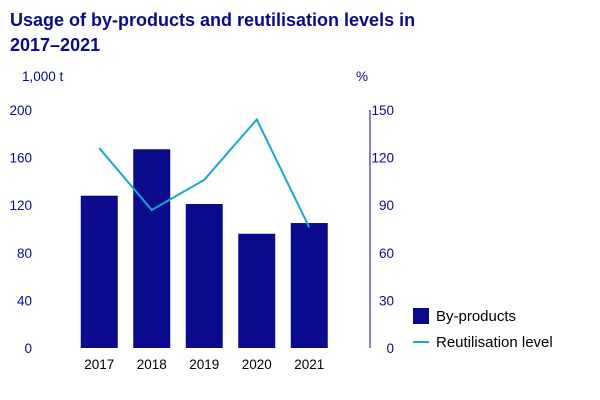 Image resolution: width=600 pixels, height=400 pixels. What do you see at coordinates (421, 316) in the screenshot?
I see `legend-bar-swatch` at bounding box center [421, 316].